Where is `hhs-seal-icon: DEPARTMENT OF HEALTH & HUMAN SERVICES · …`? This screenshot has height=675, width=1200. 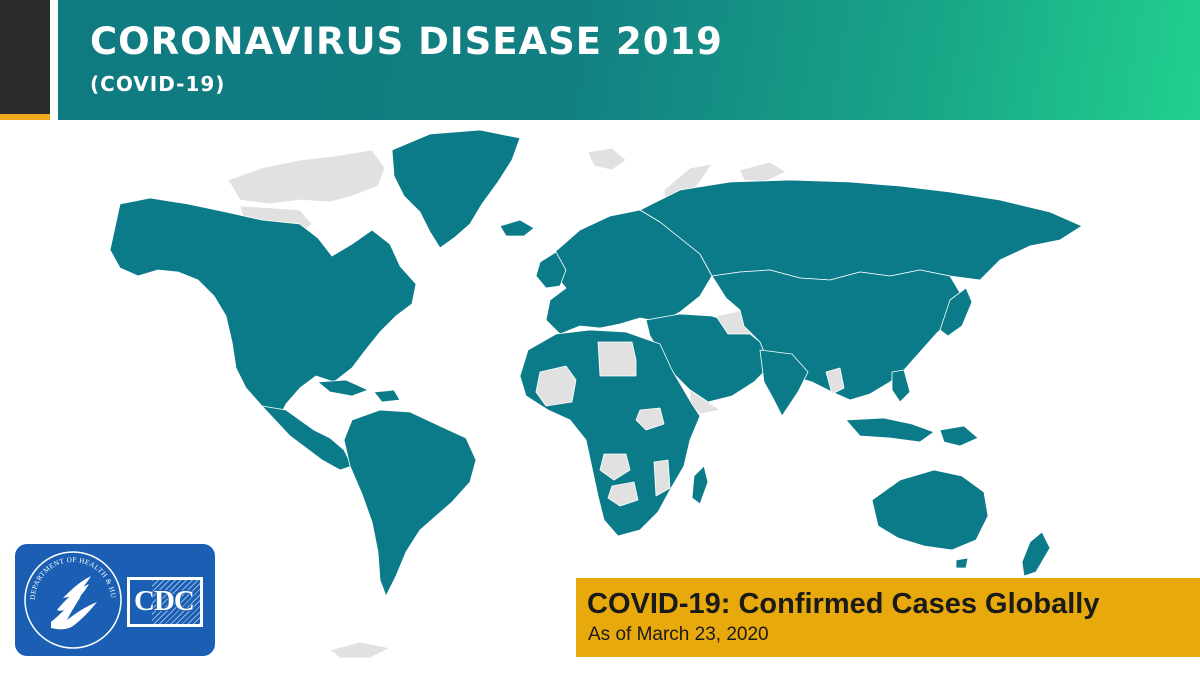 hhs-seal-icon: DEPARTMENT OF HEALTH & HUMAN SERVICES · … is located at coordinates (71, 598).